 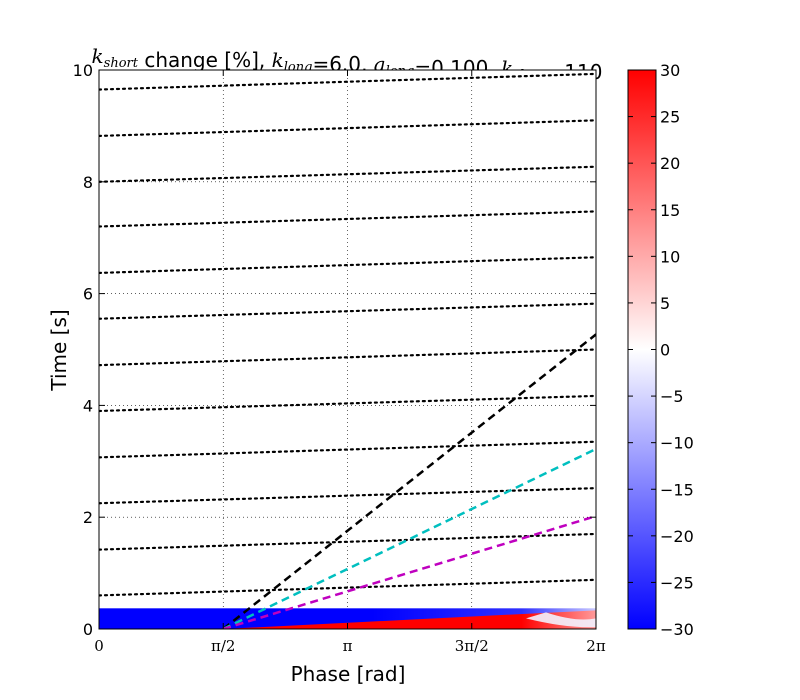 What do you see at coordinates (409, 619) in the screenshot?
I see `heatmap-red-region` at bounding box center [409, 619].